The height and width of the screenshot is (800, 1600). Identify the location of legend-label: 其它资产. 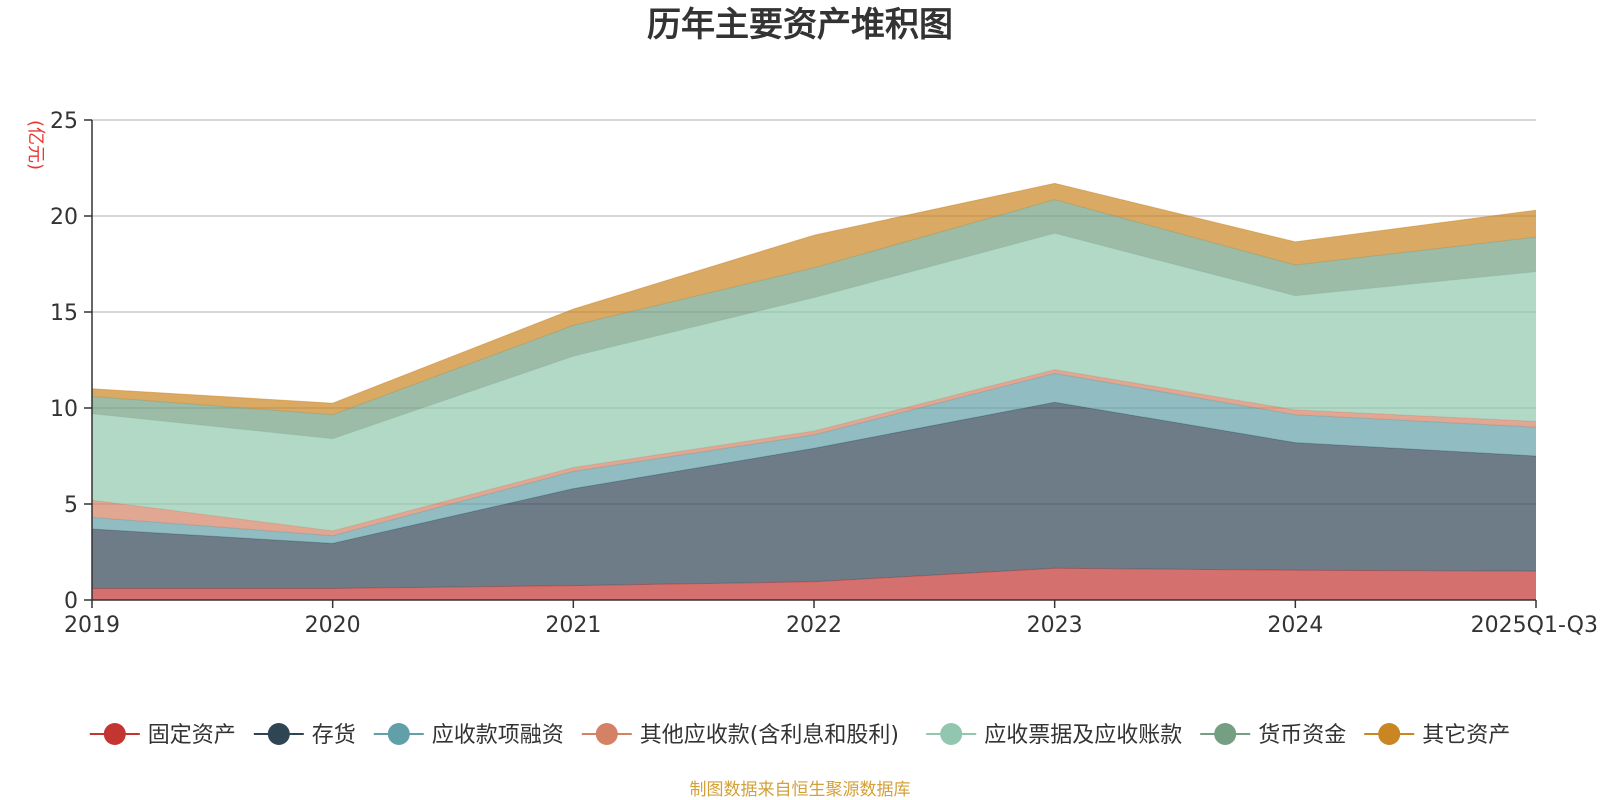
(1466, 735).